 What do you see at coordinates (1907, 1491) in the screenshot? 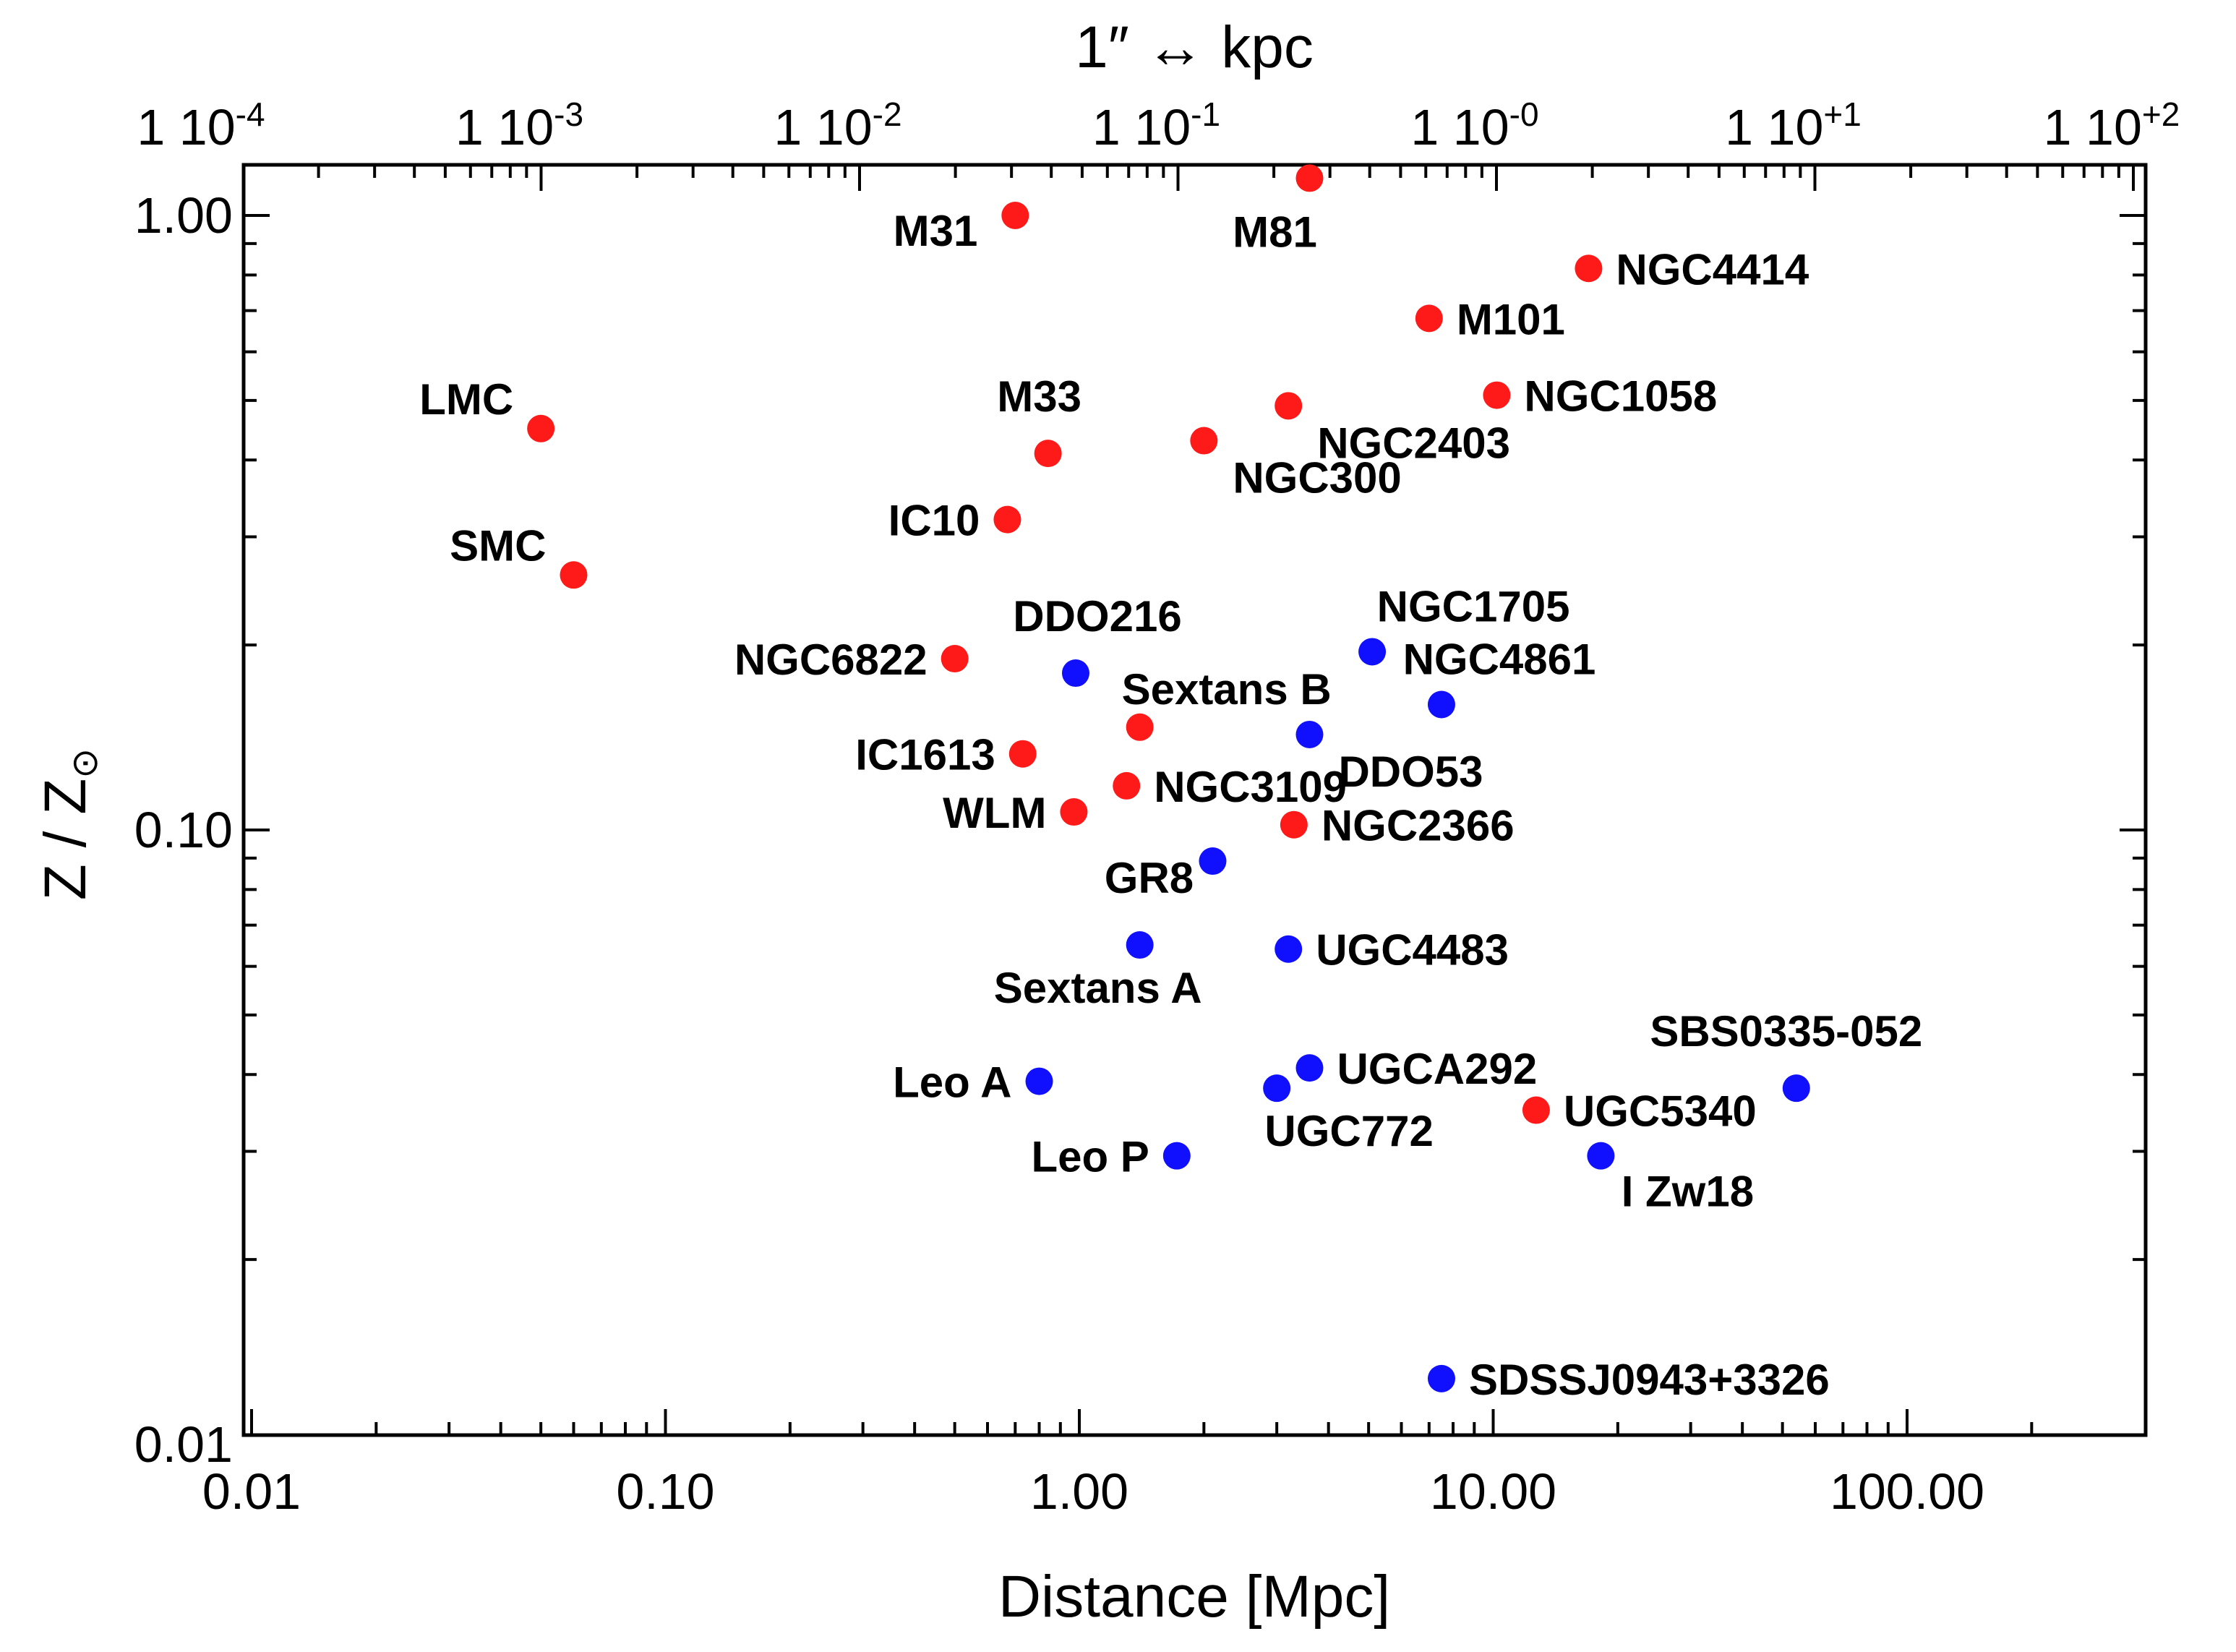
I see `x-tick-label: 100.00` at bounding box center [1907, 1491].